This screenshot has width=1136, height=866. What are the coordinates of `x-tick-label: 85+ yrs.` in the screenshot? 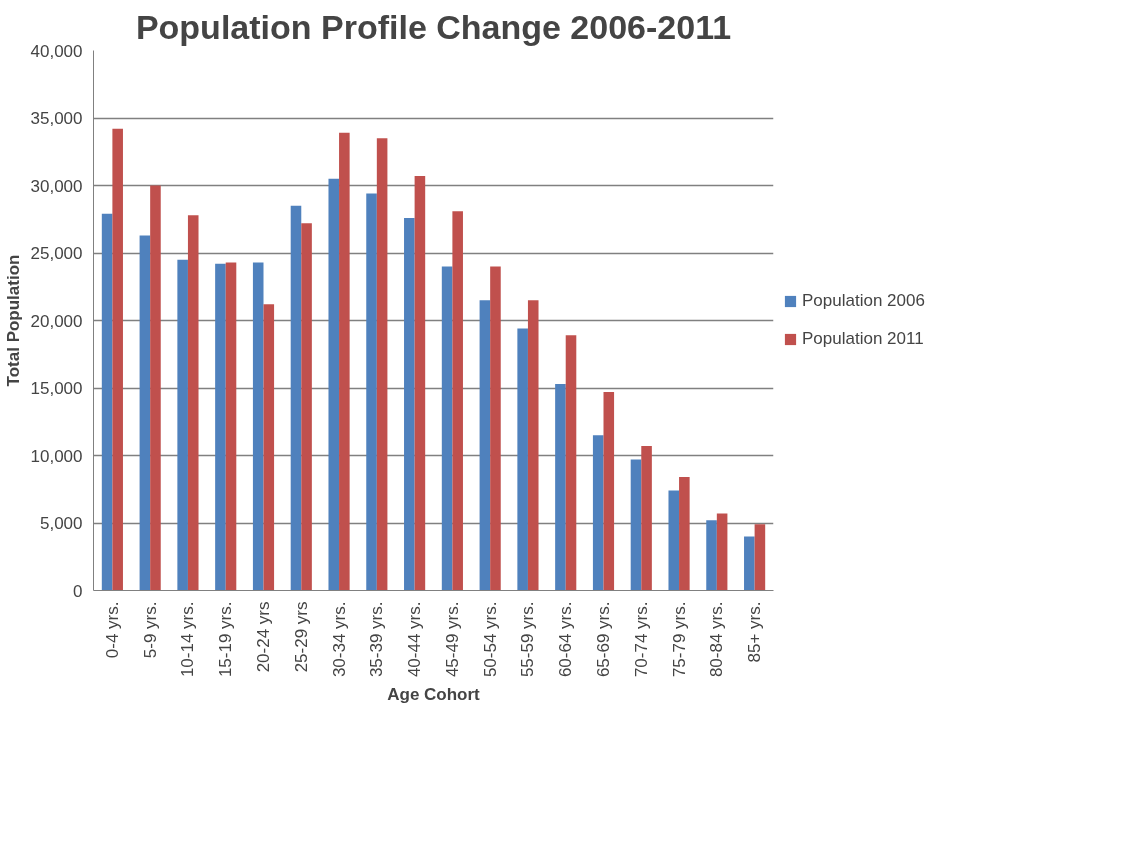 It's located at (755, 632).